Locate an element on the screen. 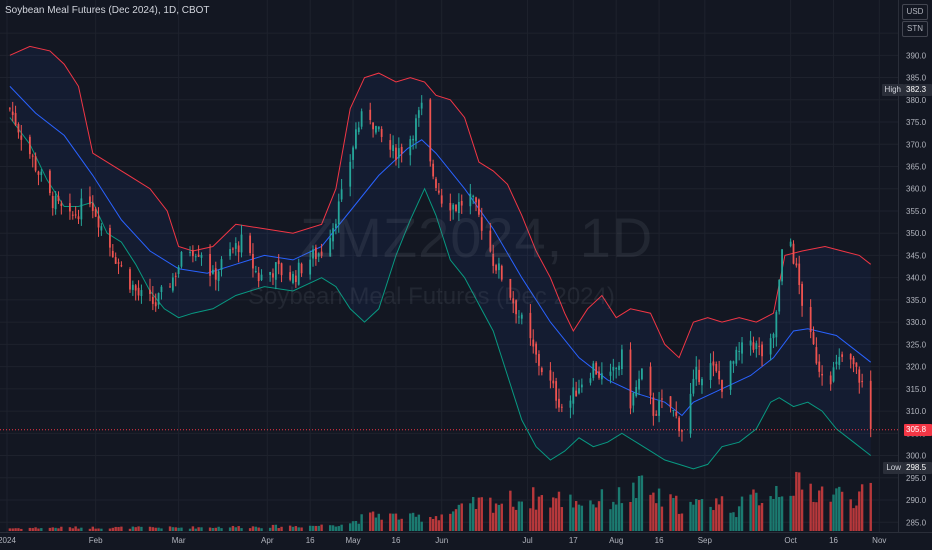 Image resolution: width=932 pixels, height=550 pixels. time-tick-label: May is located at coordinates (352, 540).